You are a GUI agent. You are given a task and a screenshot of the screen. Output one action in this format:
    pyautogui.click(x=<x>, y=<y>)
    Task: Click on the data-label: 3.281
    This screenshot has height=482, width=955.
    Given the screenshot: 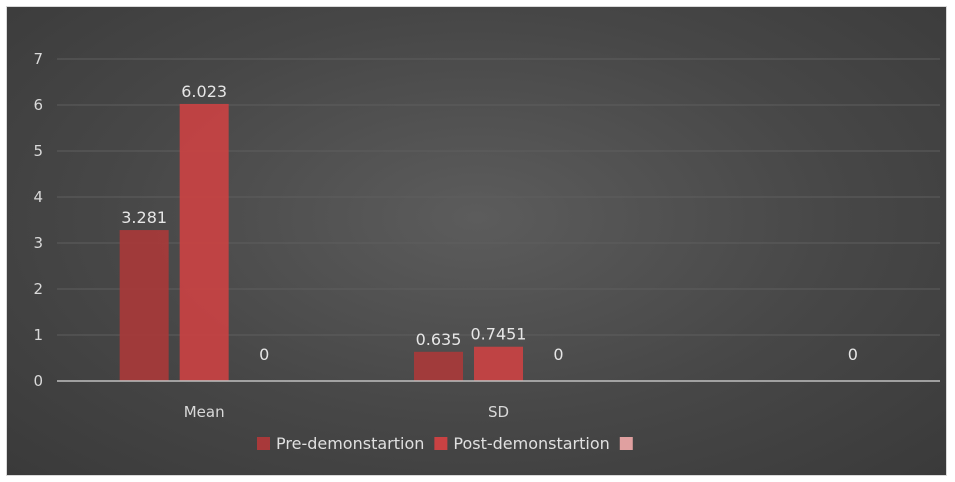 What is the action you would take?
    pyautogui.click(x=144, y=217)
    